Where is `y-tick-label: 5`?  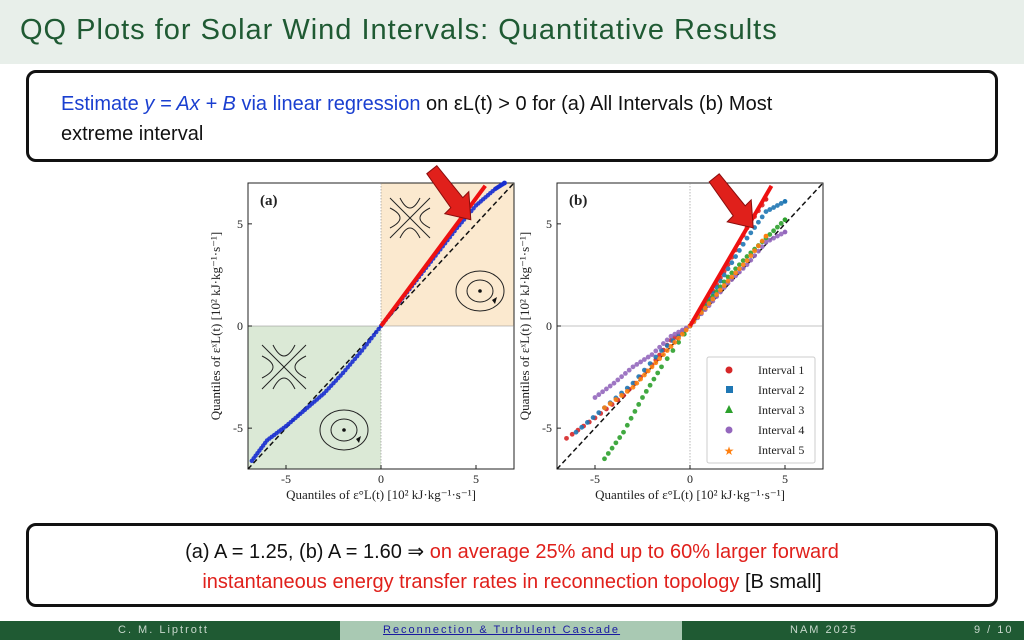
y-tick-label: 5 is located at coordinates (240, 224).